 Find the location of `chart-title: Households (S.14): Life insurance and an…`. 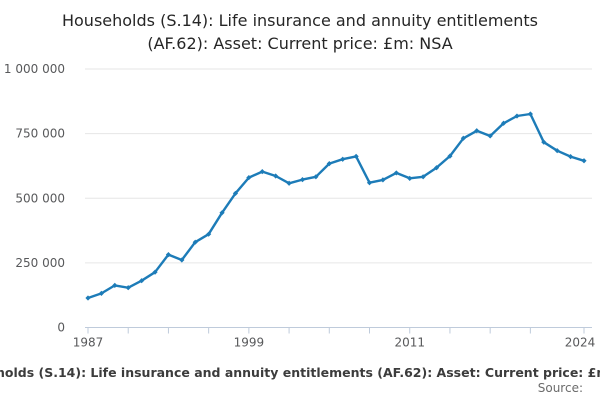

chart-title: Households (S.14): Life insurance and an… is located at coordinates (300, 32).